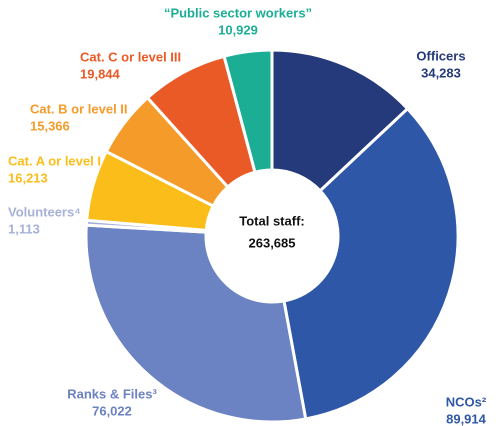 This screenshot has height=426, width=498. What do you see at coordinates (54, 160) in the screenshot?
I see `segment-label: Cat. A or level I` at bounding box center [54, 160].